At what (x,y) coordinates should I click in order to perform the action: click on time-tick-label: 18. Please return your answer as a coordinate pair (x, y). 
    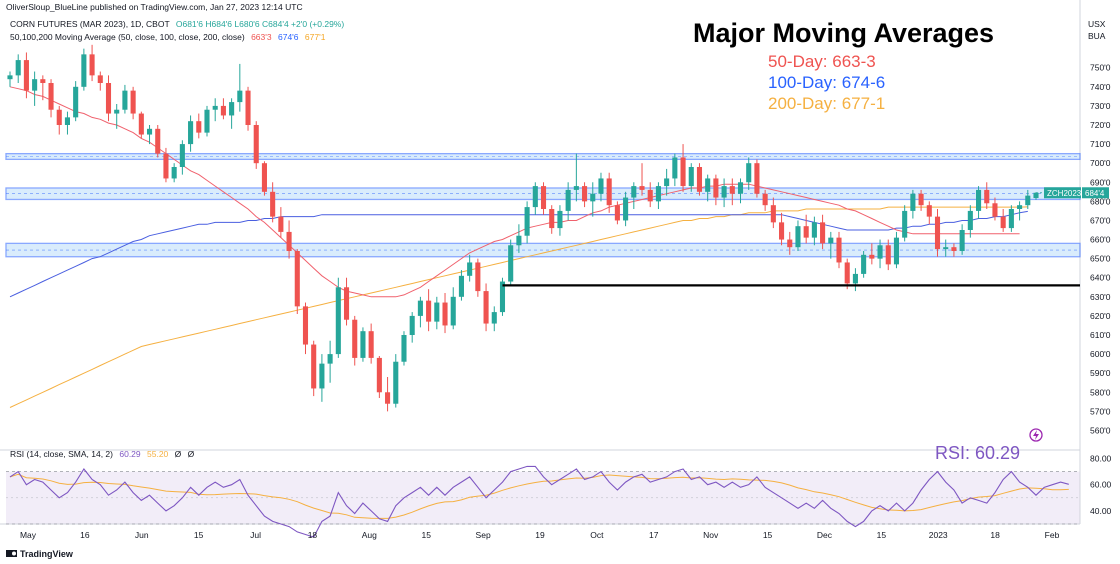
    Looking at the image, I should click on (995, 535).